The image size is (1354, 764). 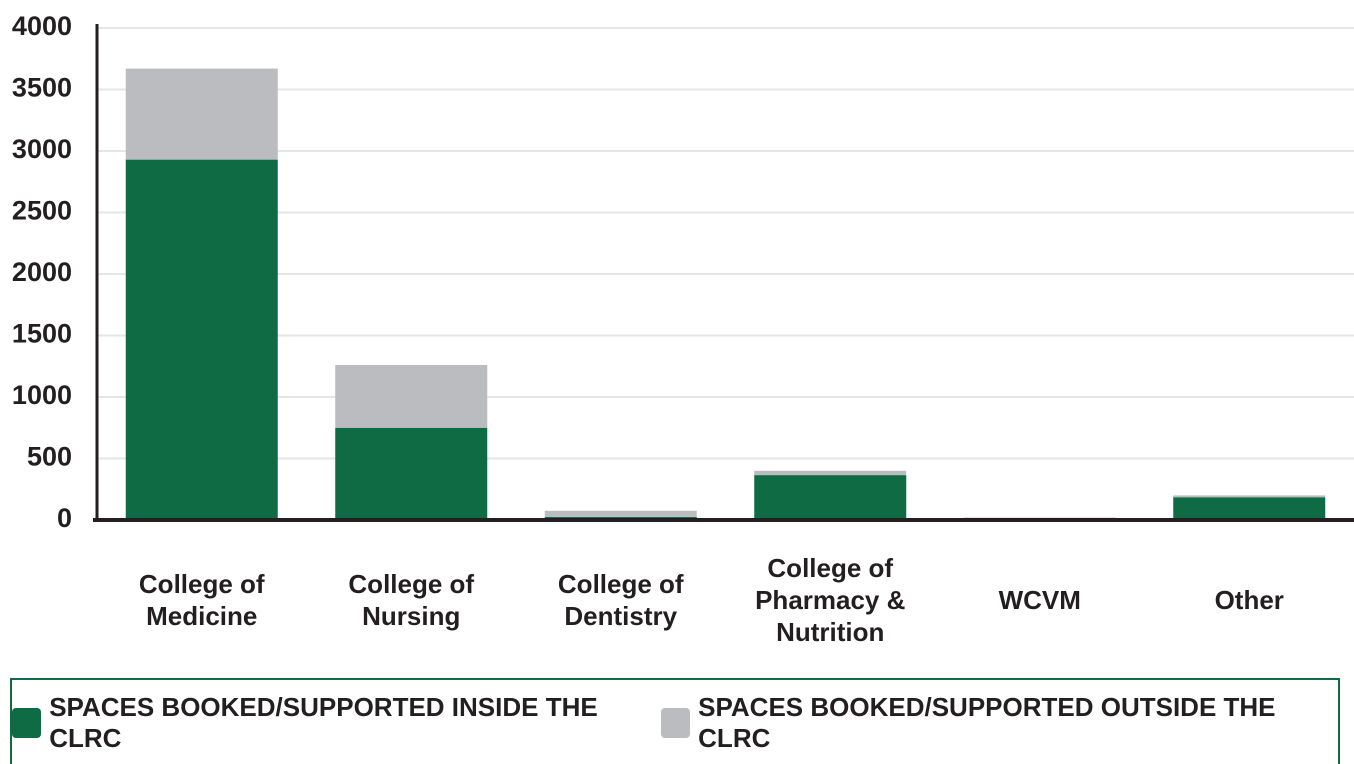 I want to click on y-tick-label: 0, so click(x=64, y=518).